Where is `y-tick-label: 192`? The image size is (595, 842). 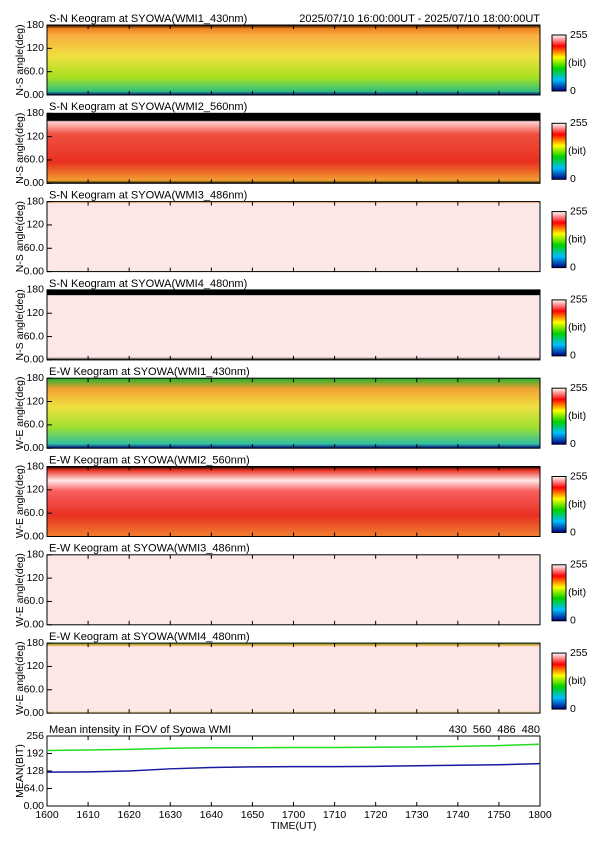 y-tick-label: 192 is located at coordinates (35, 753).